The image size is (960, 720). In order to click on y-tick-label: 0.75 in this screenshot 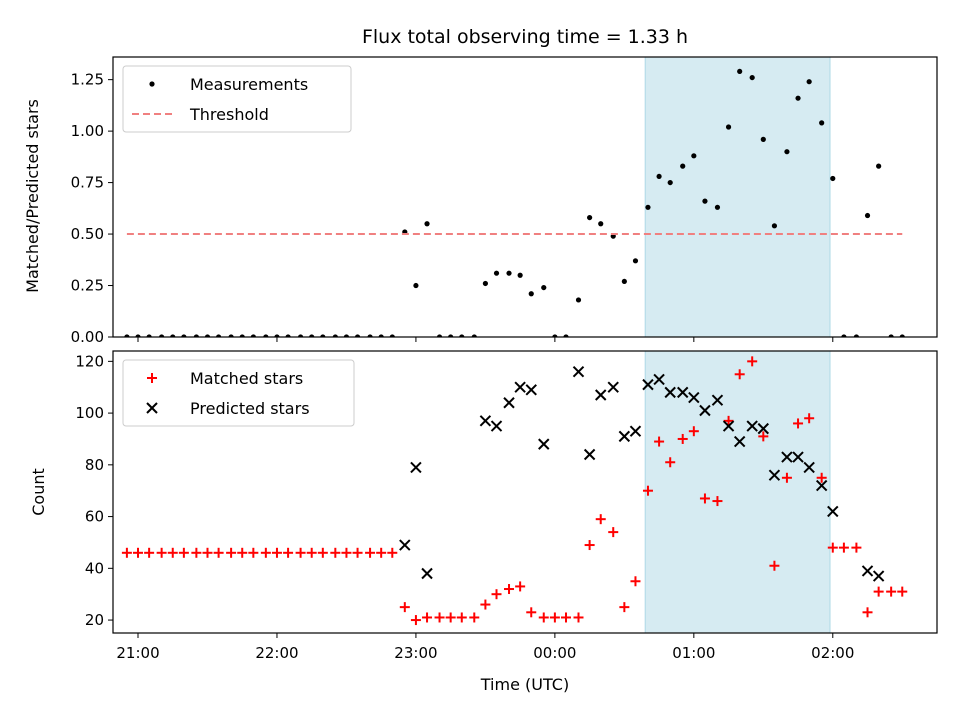, I will do `click(87, 183)`.